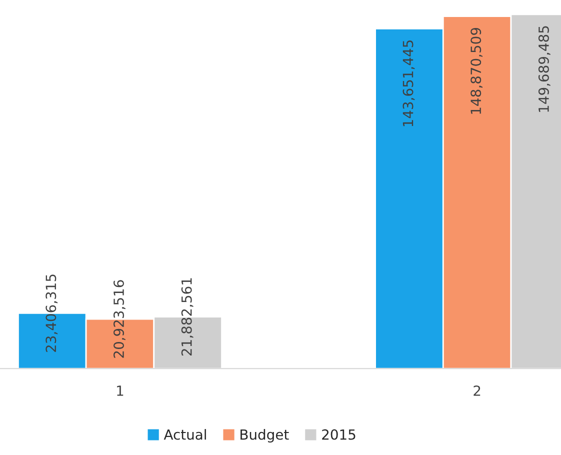  Describe the element at coordinates (264, 435) in the screenshot. I see `legend-label: Budget` at that location.